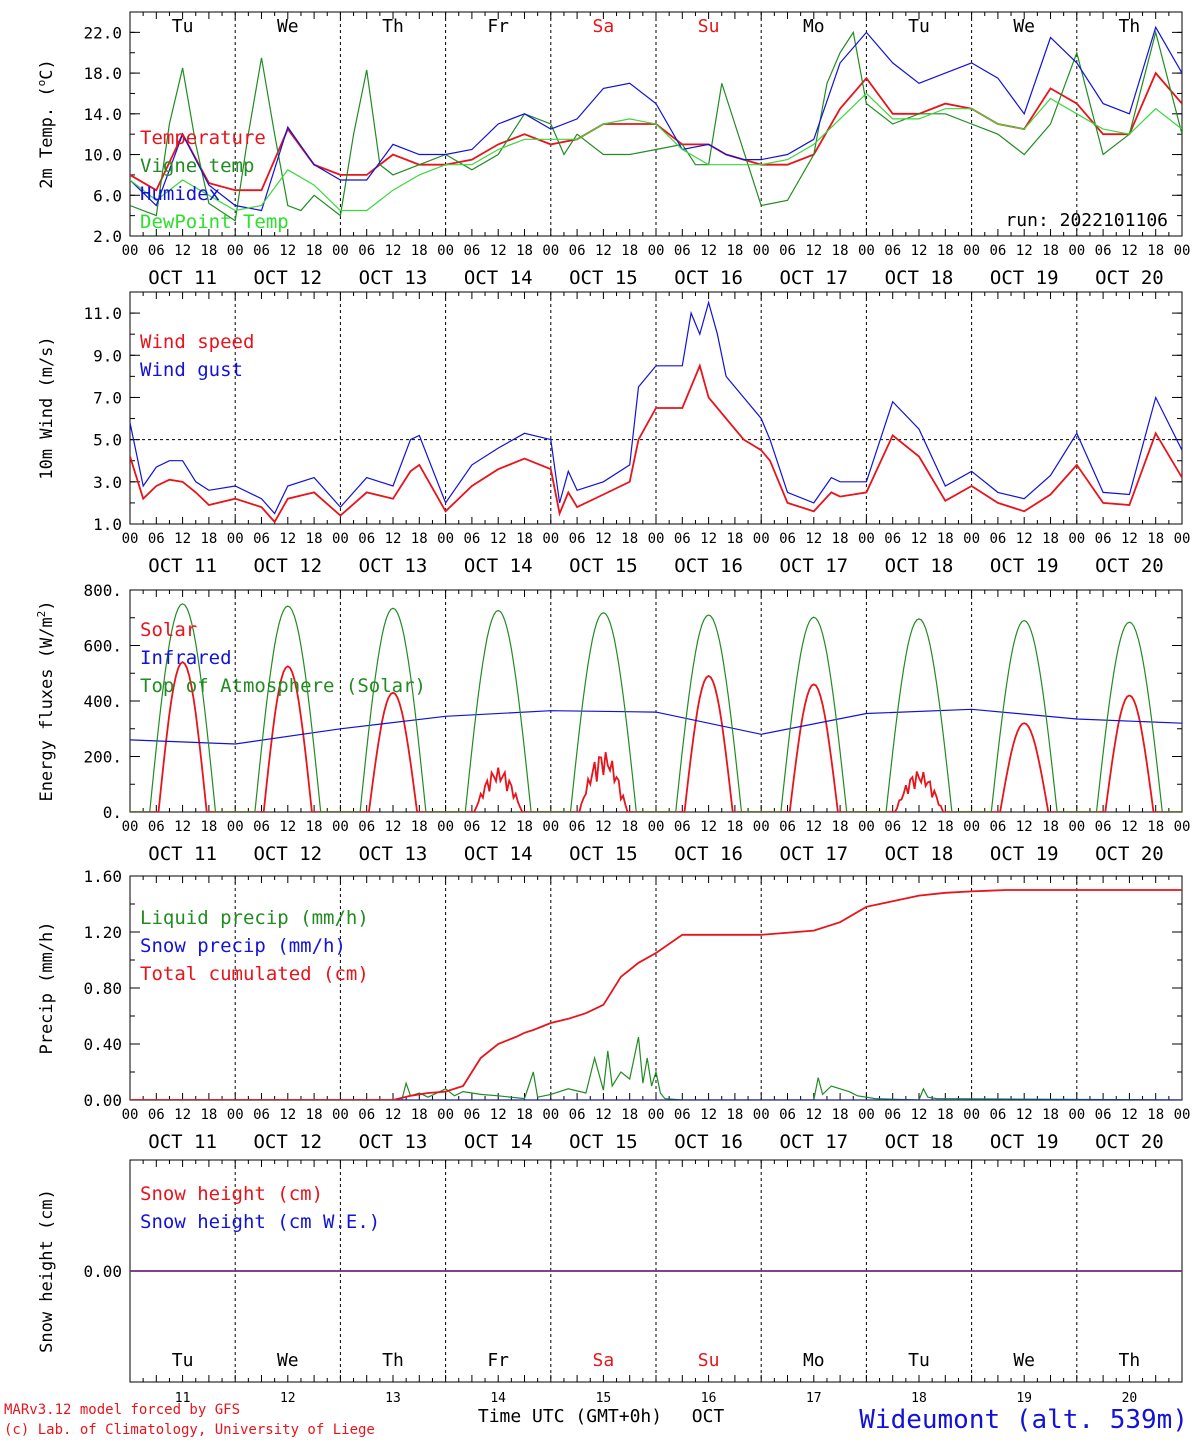  I want to click on series-line-wind-speed, so click(656, 443).